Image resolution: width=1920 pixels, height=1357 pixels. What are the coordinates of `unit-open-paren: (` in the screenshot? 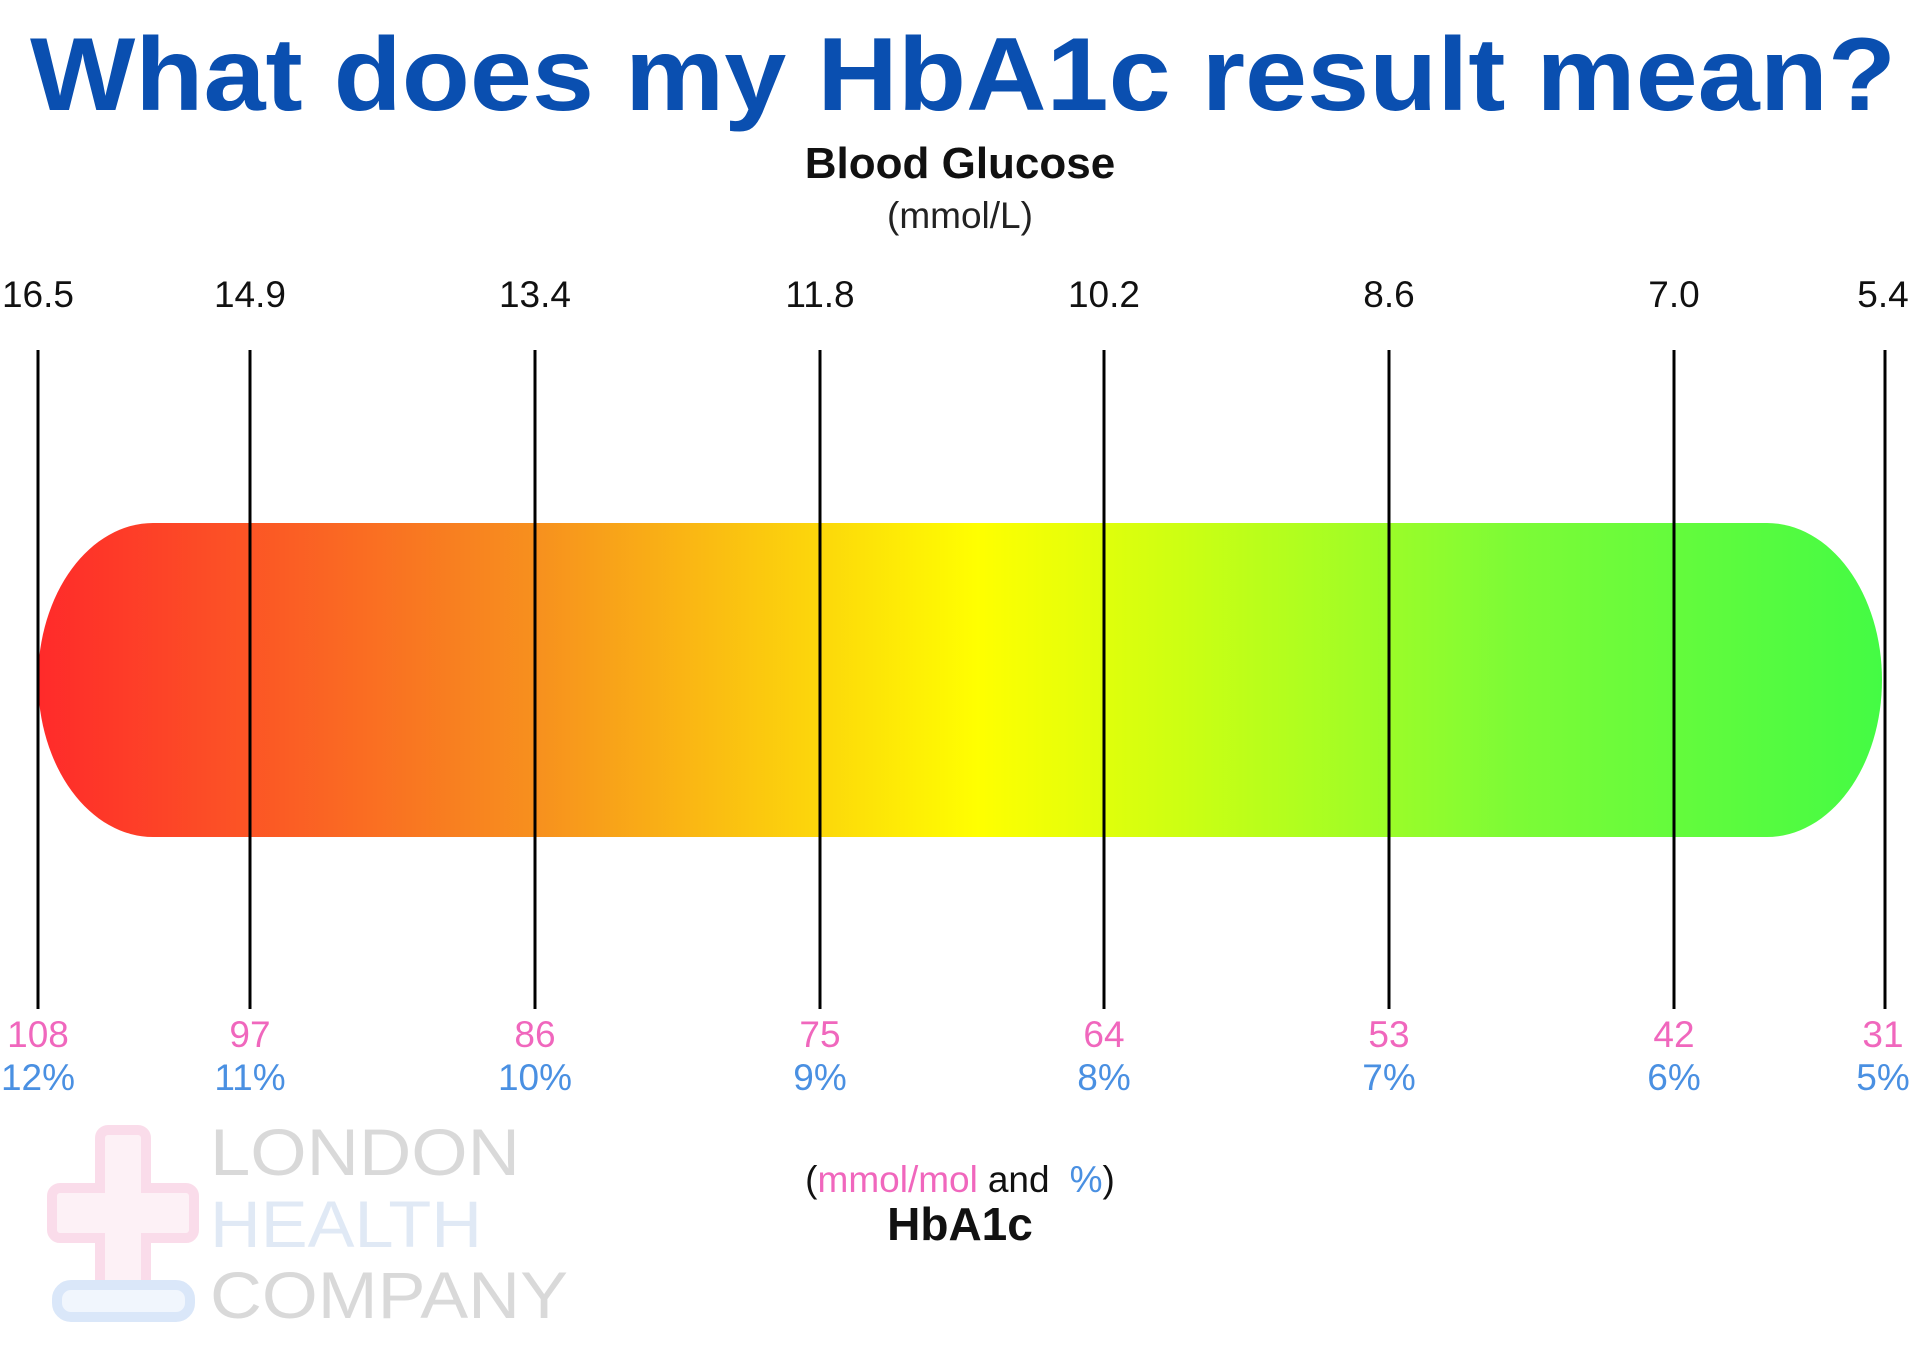 It's located at (811, 1179).